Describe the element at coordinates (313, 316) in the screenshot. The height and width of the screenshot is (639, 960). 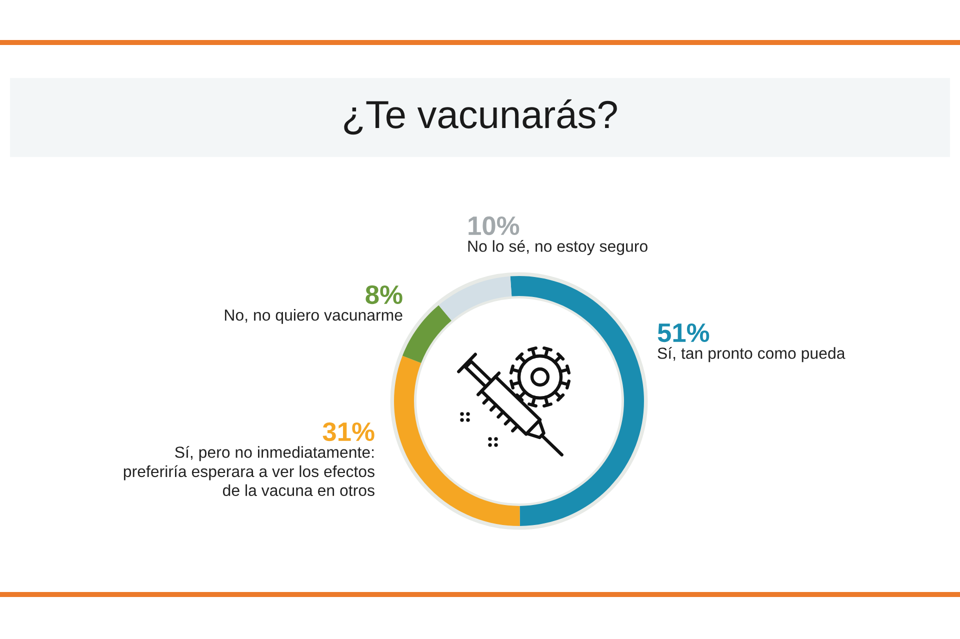
I see `slice-label: No, no quiero vacunarme` at that location.